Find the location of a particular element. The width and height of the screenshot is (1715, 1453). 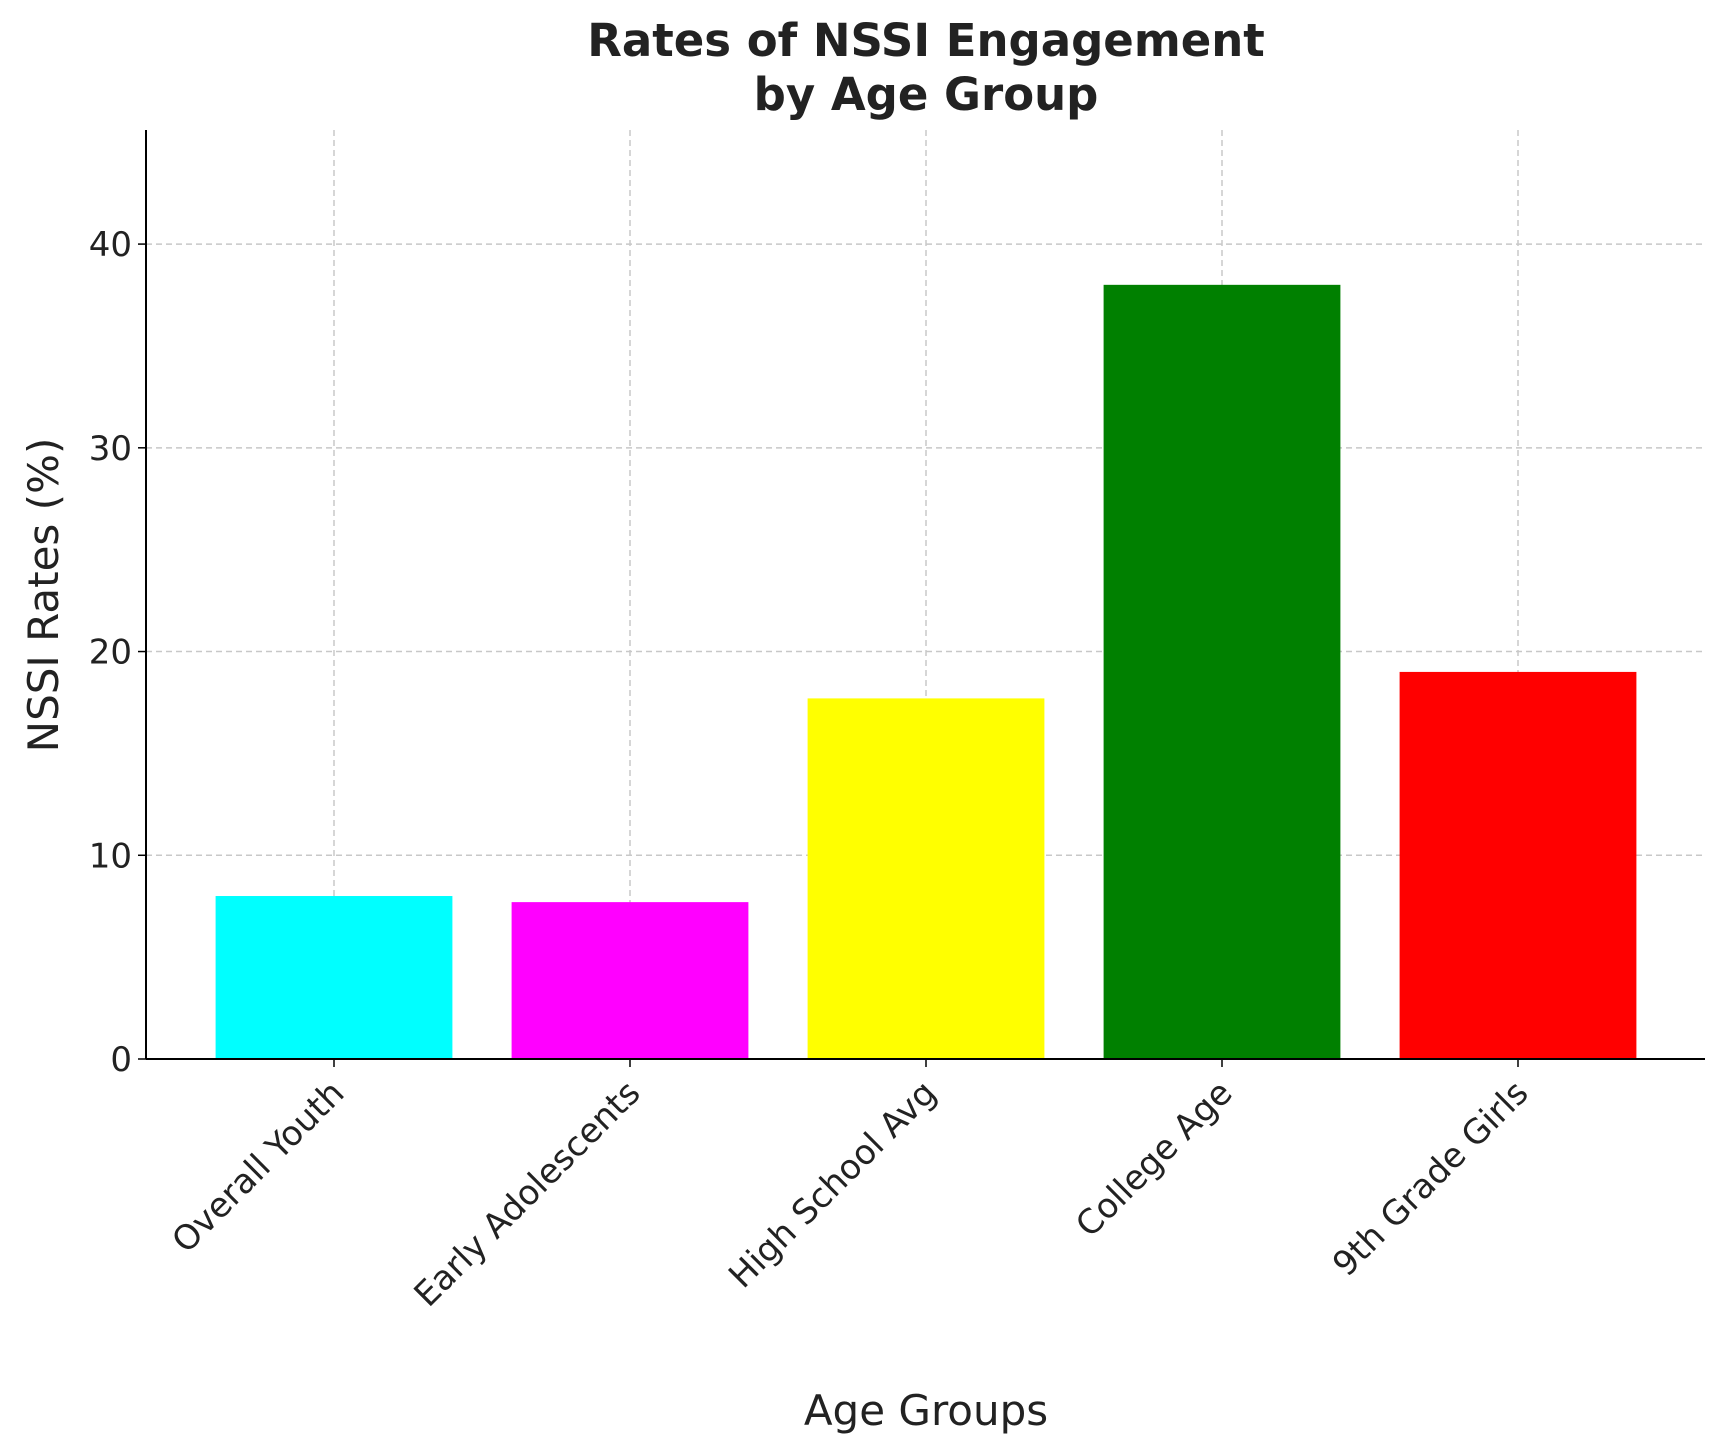

x-tick-label: High School Avg is located at coordinates (832, 1184).